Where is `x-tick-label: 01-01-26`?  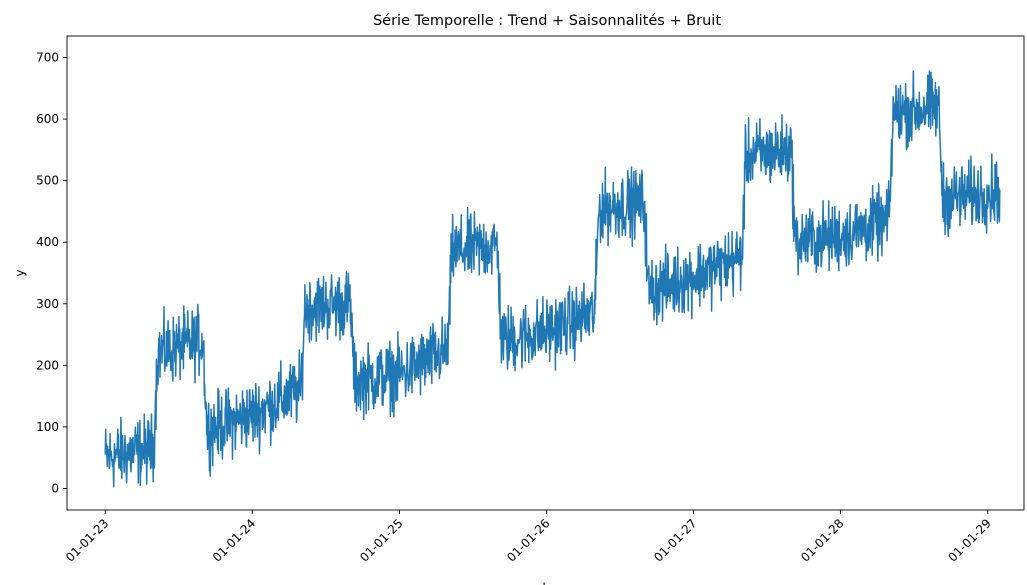 x-tick-label: 01-01-26 is located at coordinates (528, 540).